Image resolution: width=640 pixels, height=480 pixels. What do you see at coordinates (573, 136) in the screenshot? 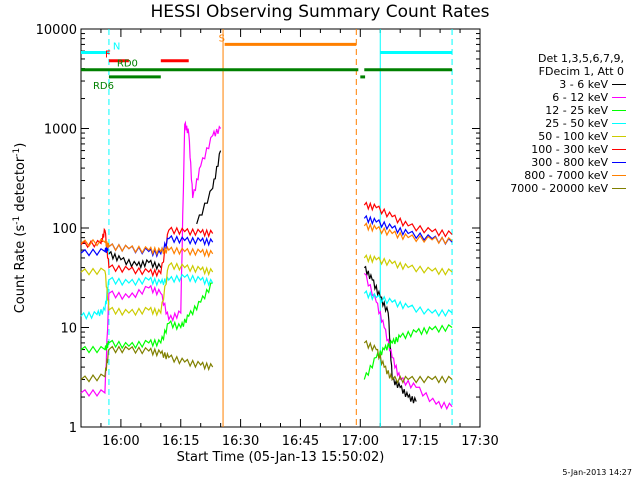
I see `legend-label: 50 - 100 keV` at bounding box center [573, 136].